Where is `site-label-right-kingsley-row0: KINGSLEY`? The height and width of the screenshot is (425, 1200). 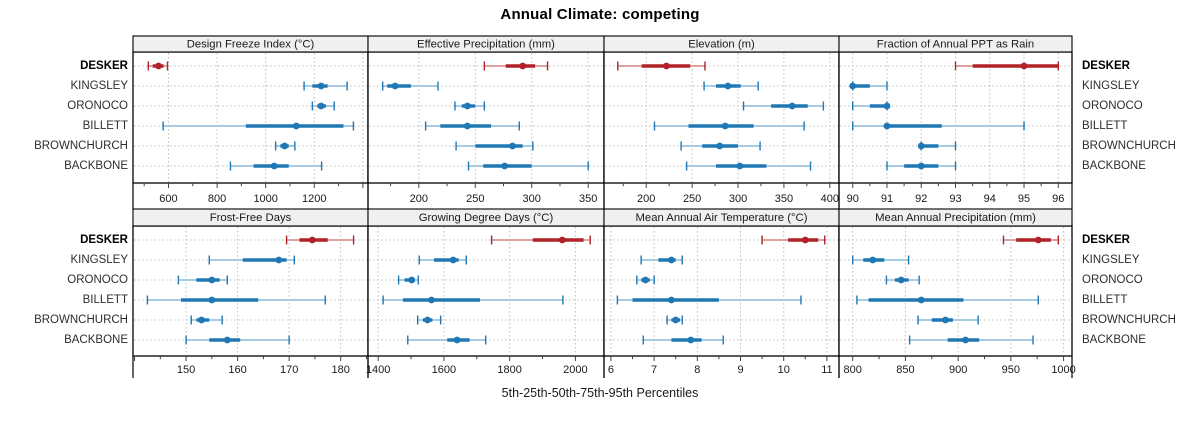 site-label-right-kingsley-row0: KINGSLEY is located at coordinates (1111, 86).